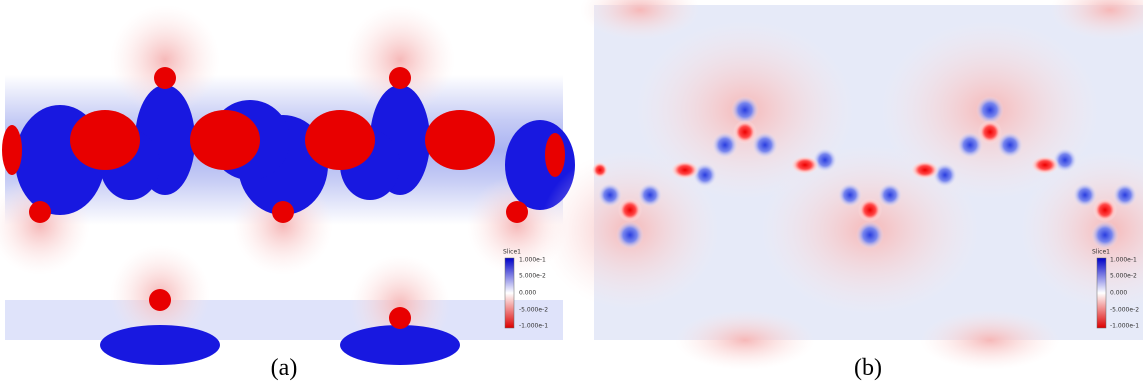 The height and width of the screenshot is (389, 1143). Describe the element at coordinates (868, 368) in the screenshot. I see `caption: (b)` at that location.